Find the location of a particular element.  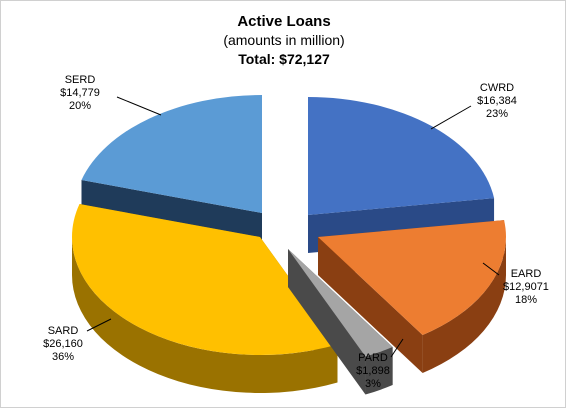

slice-top-eard is located at coordinates (412, 278).